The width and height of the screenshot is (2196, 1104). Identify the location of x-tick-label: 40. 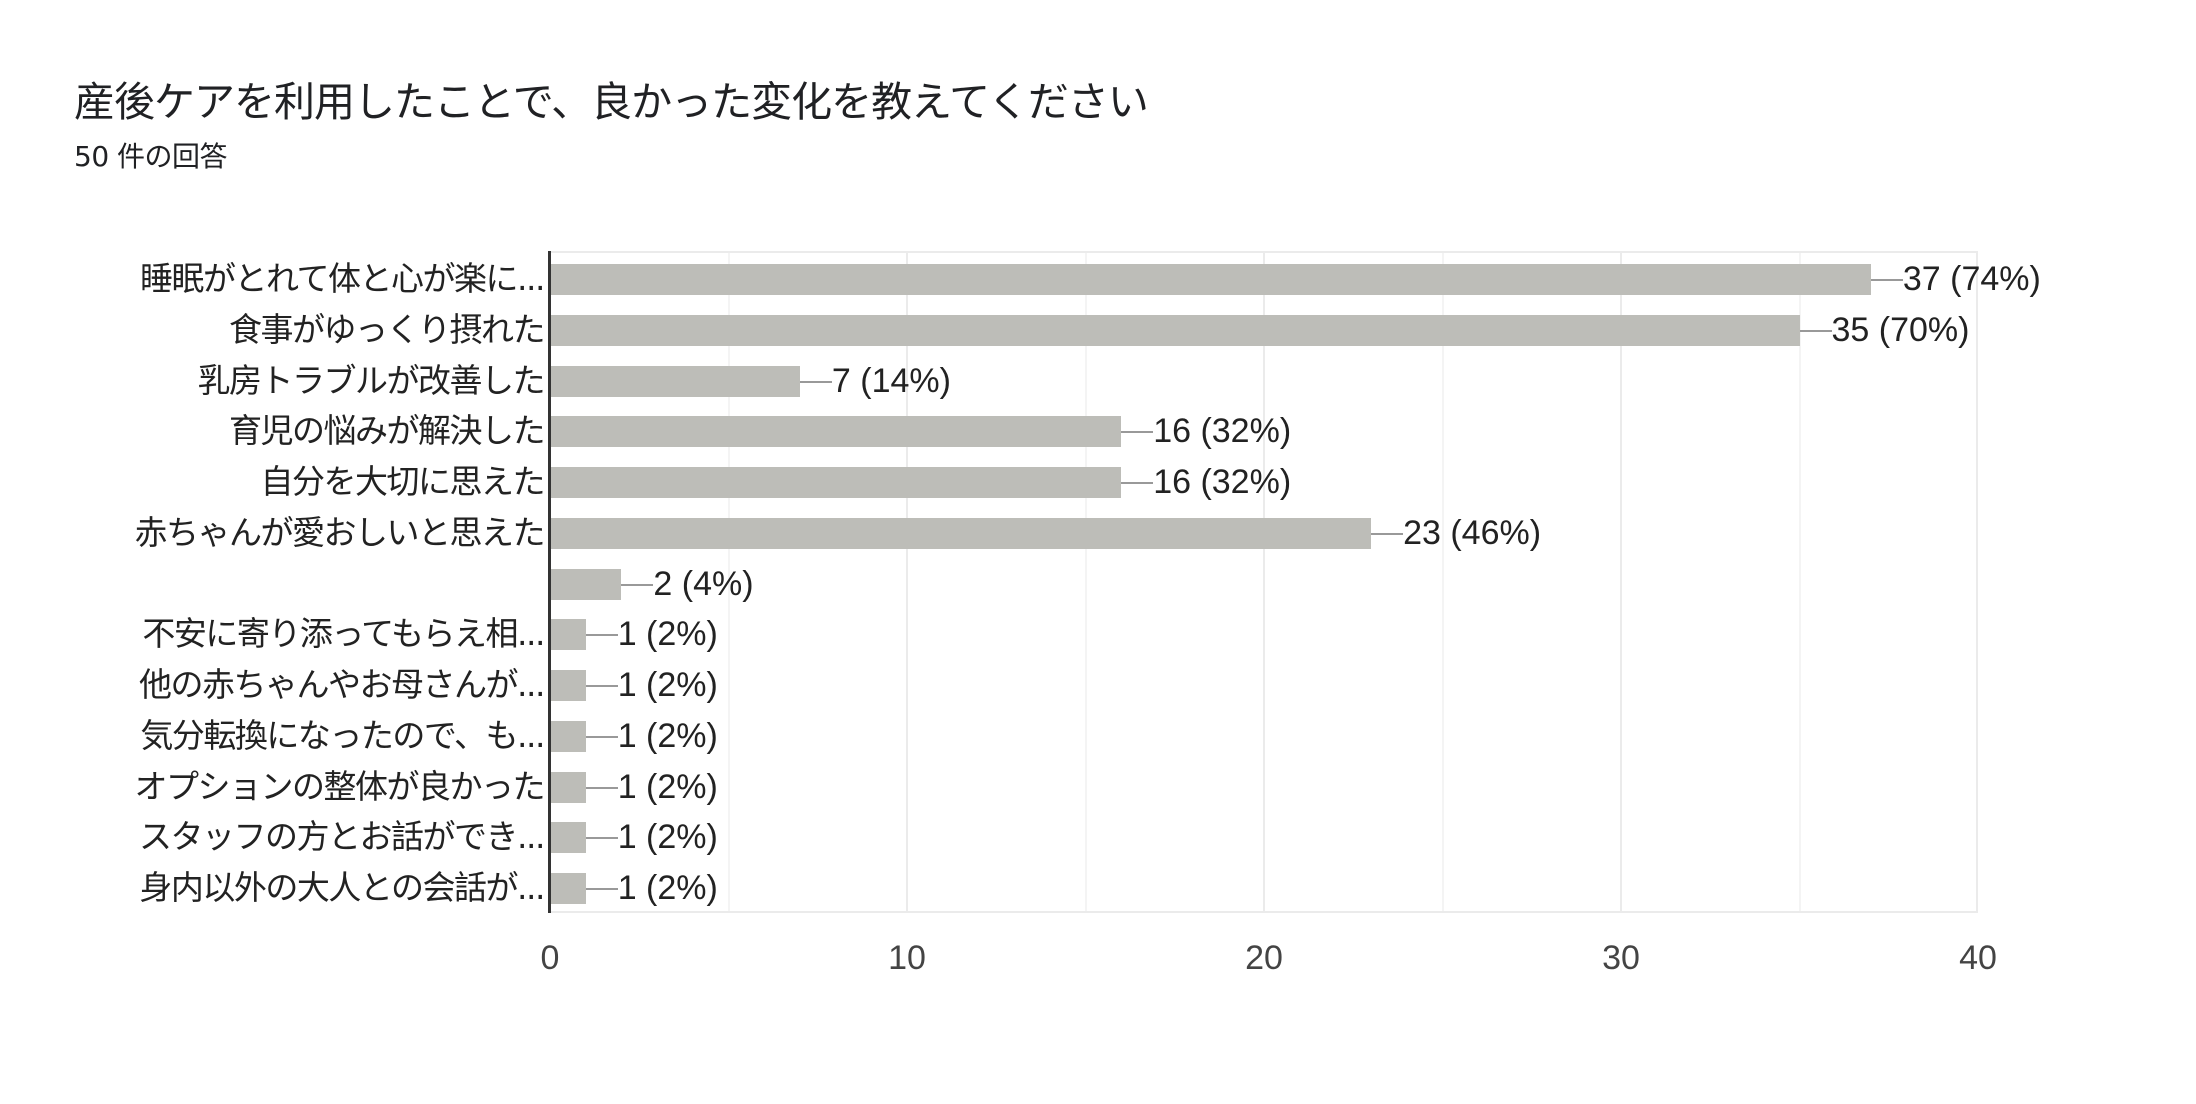
(1978, 958).